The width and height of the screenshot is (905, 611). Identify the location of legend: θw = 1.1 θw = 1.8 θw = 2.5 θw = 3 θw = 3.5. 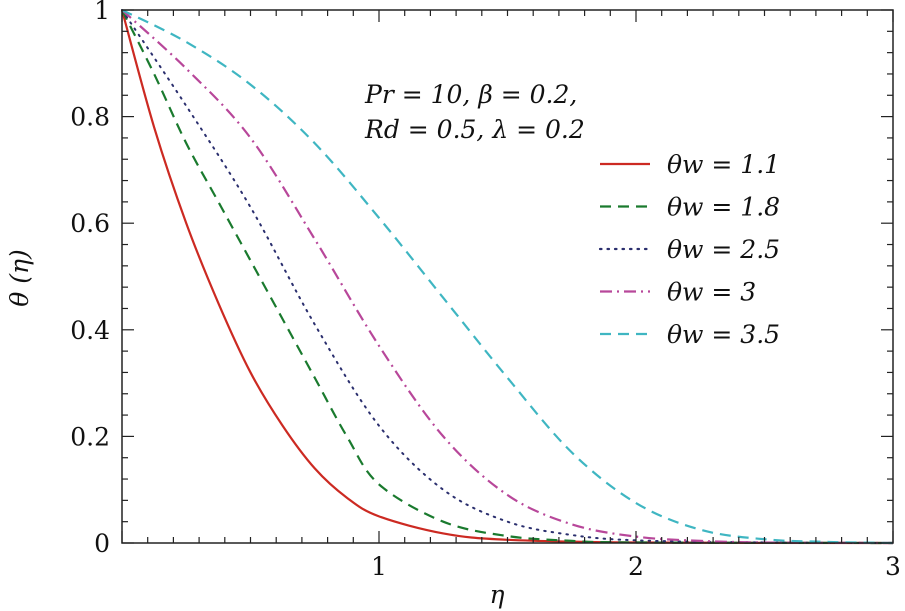
(689, 249).